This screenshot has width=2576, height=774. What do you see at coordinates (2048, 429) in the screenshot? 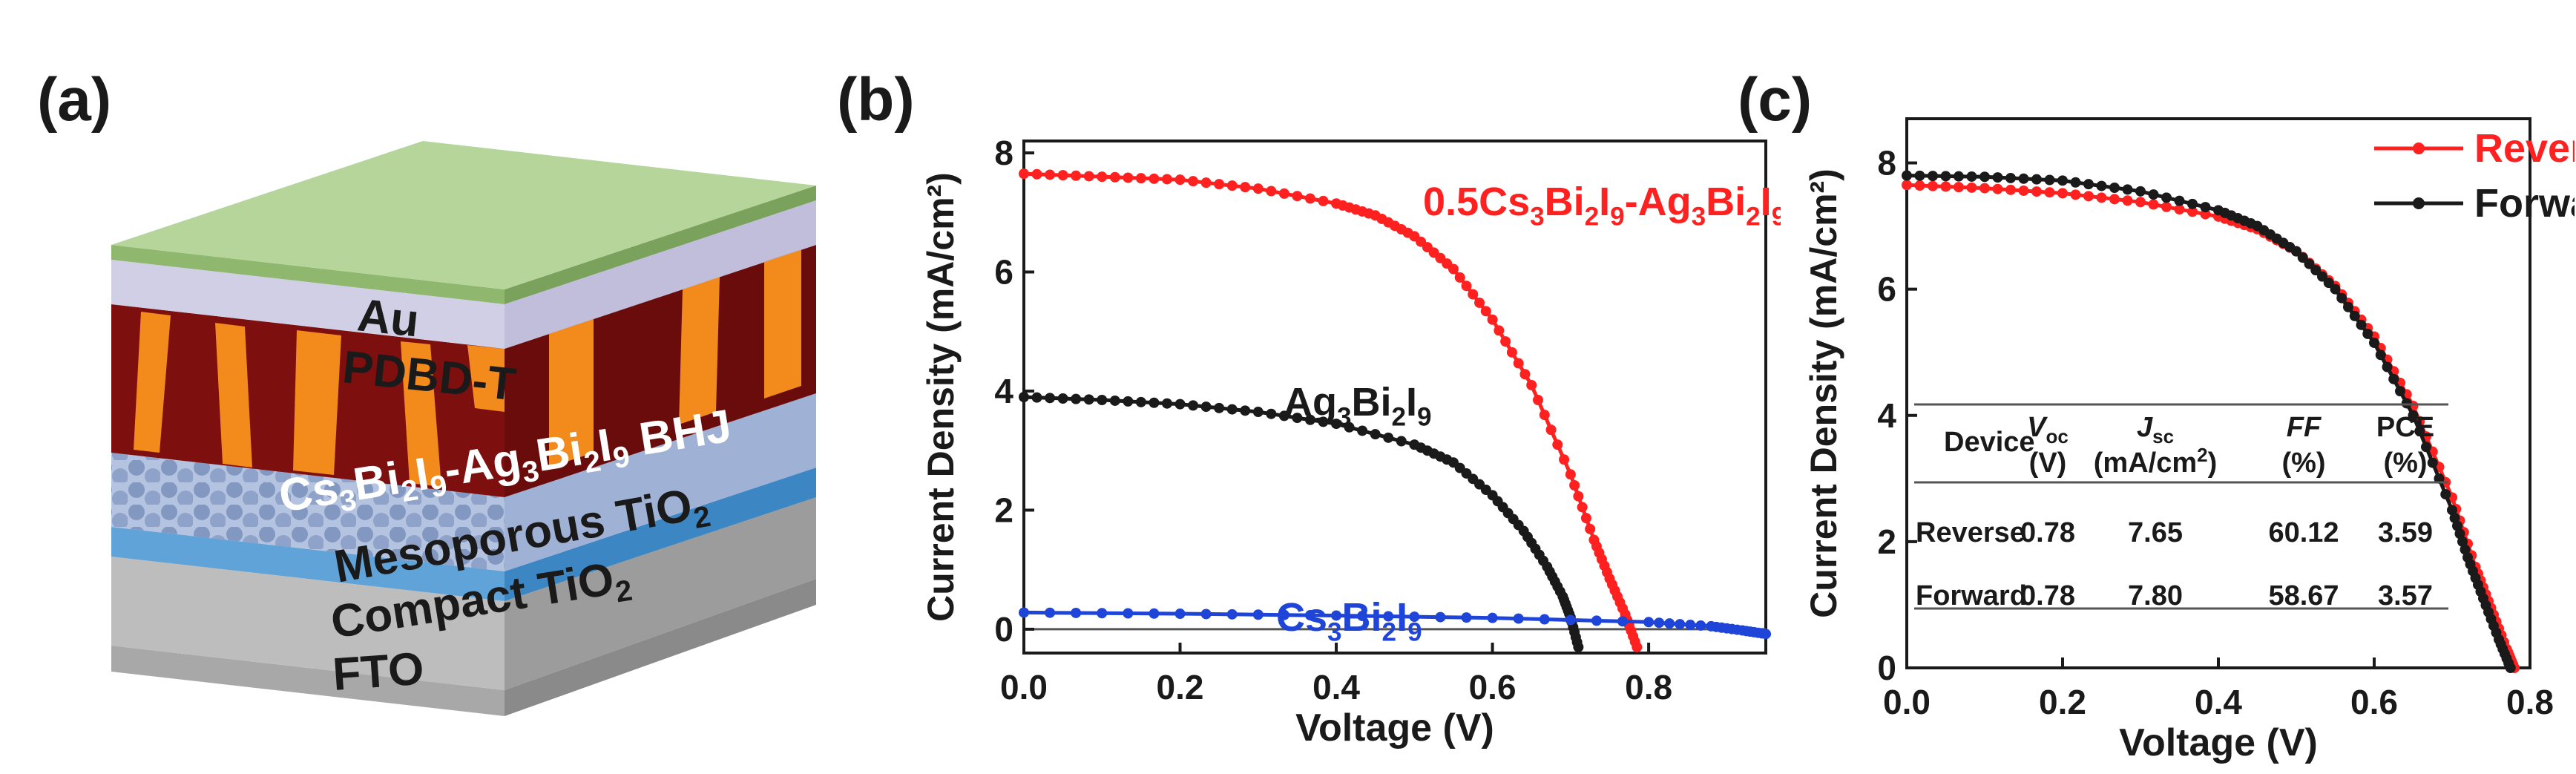
I see `table-header-cell: Voc` at bounding box center [2048, 429].